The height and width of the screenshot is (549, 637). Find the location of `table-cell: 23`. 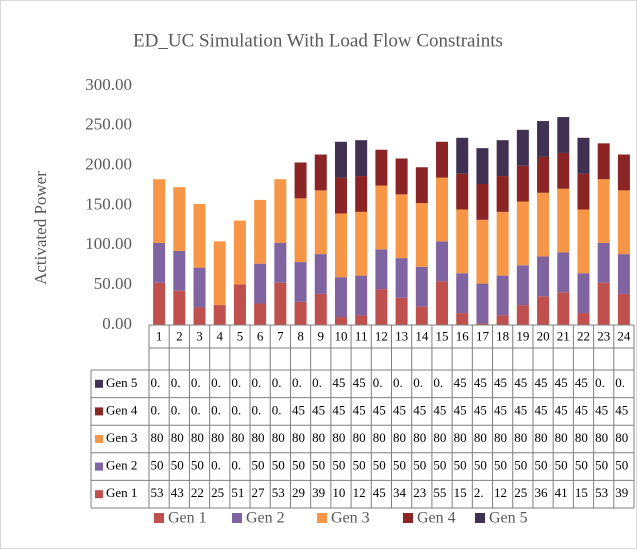

table-cell: 23 is located at coordinates (419, 492).